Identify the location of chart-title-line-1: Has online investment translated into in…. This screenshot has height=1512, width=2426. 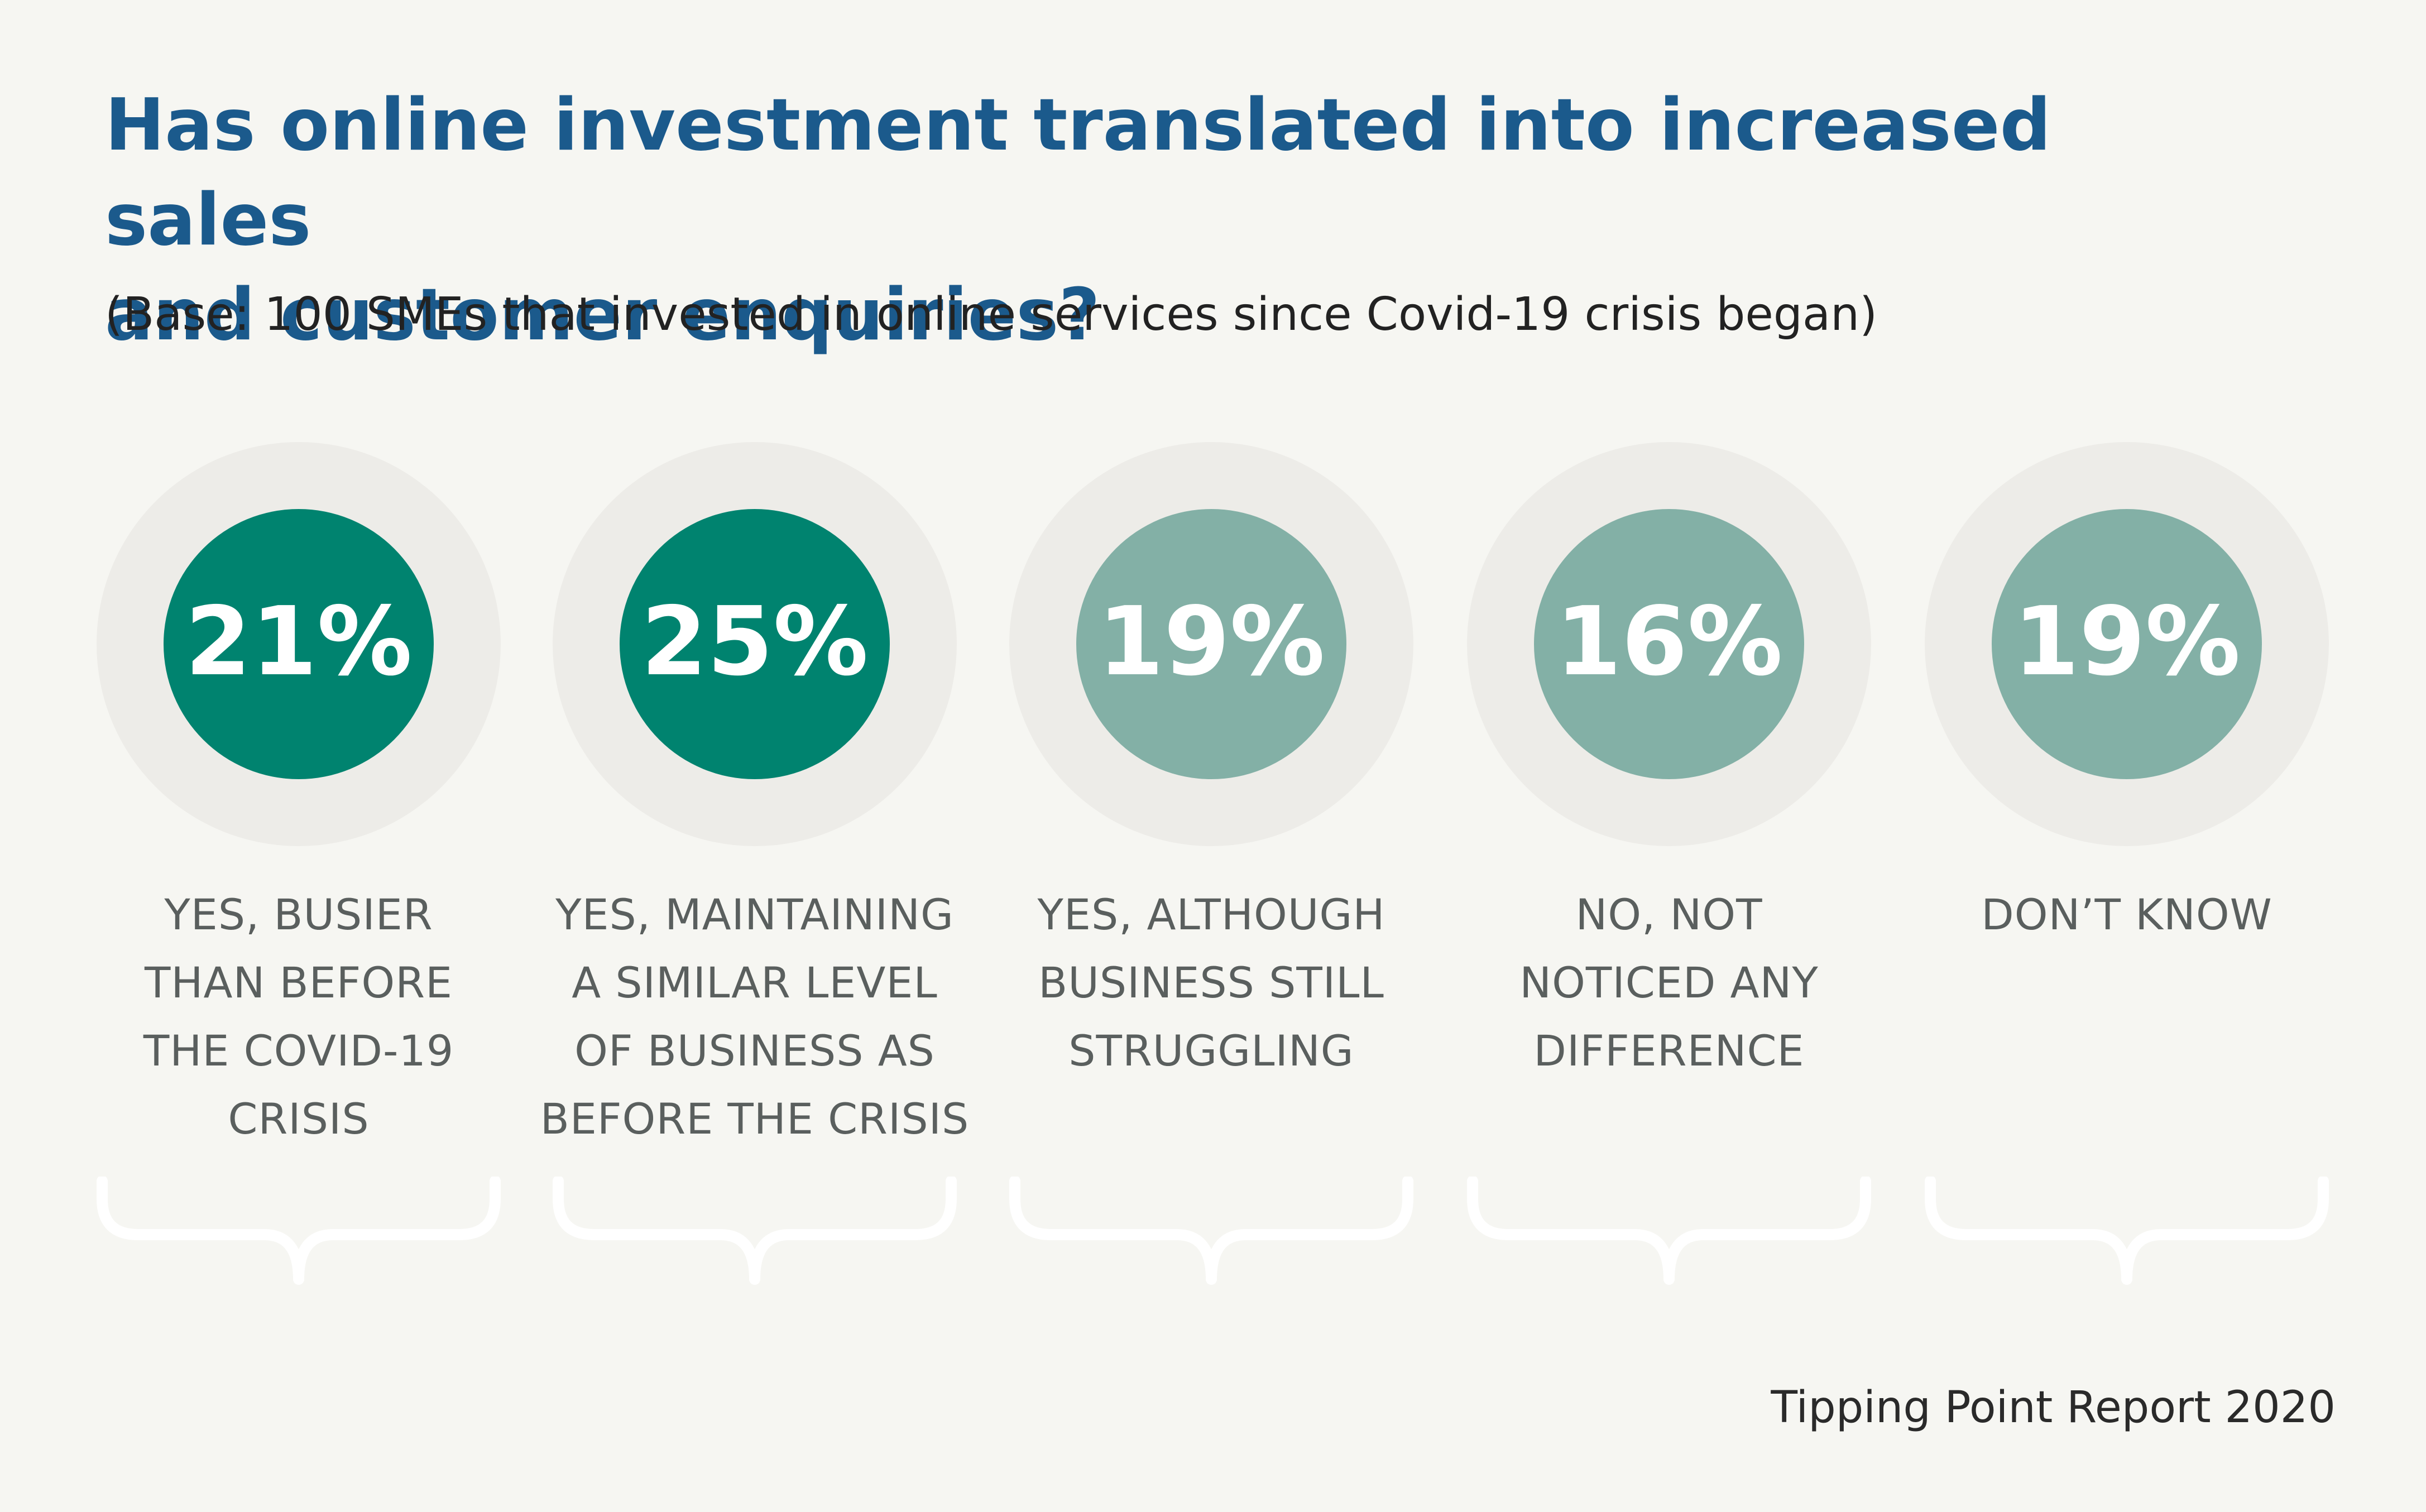
(1078, 173).